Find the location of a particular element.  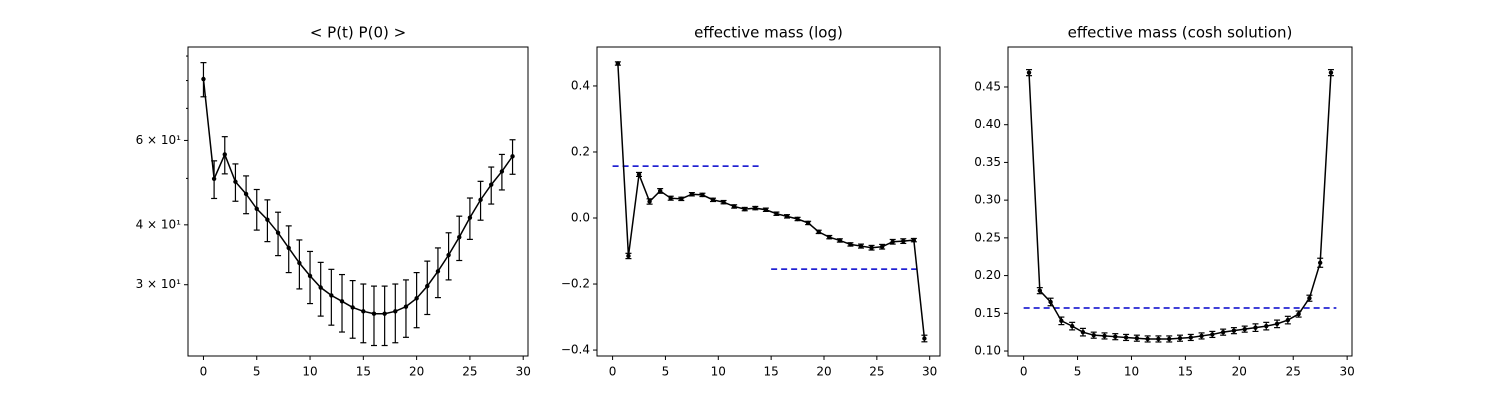

y-tick-label: 0.0 is located at coordinates (580, 218).